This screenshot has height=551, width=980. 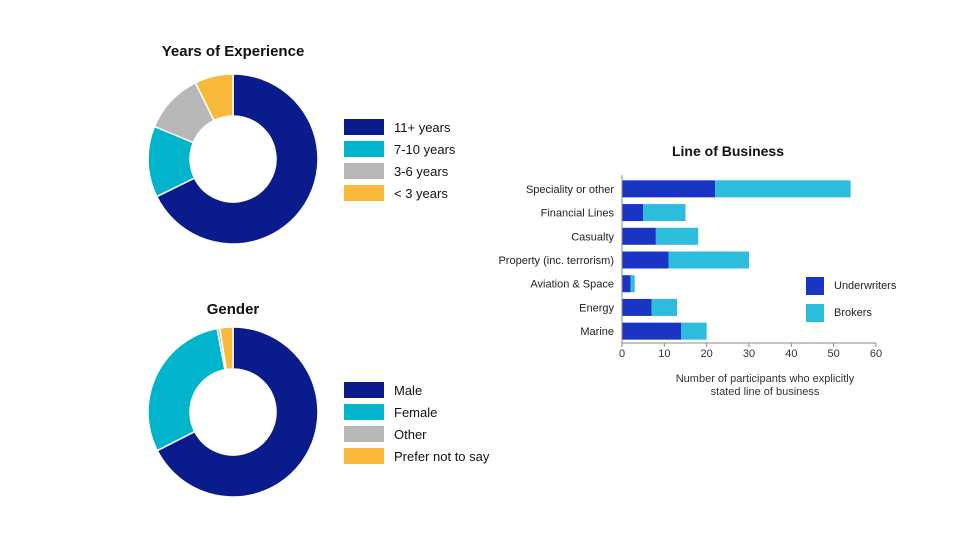 What do you see at coordinates (186, 389) in the screenshot?
I see `slice-female` at bounding box center [186, 389].